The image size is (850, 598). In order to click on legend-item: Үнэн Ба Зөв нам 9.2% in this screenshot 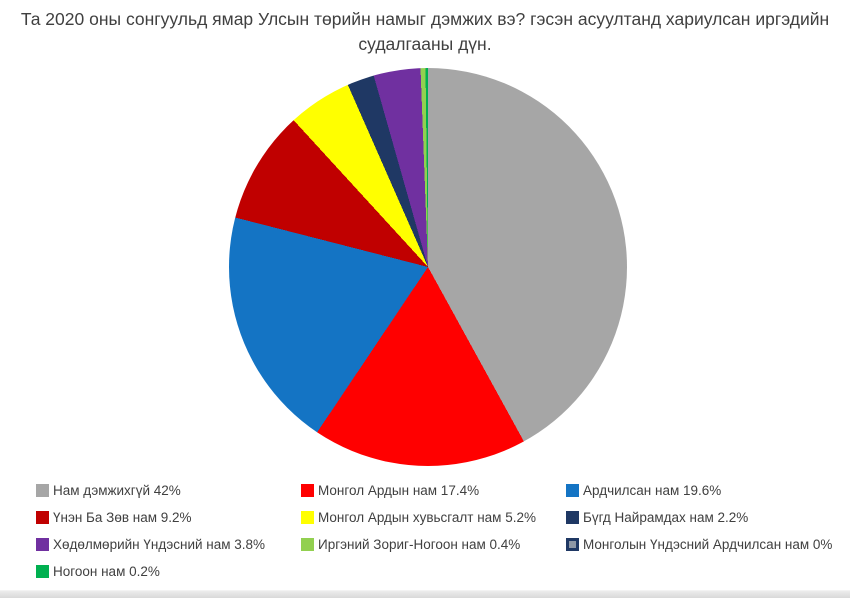, I will do `click(168, 517)`.